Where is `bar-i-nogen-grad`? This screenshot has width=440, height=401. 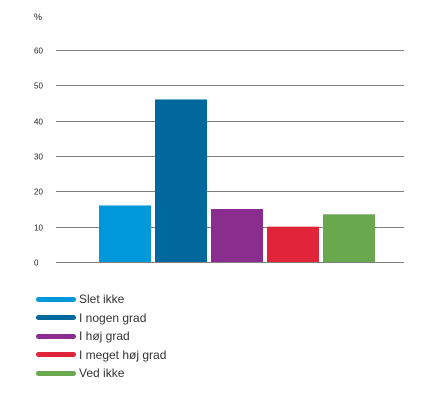
bar-i-nogen-grad is located at coordinates (181, 180).